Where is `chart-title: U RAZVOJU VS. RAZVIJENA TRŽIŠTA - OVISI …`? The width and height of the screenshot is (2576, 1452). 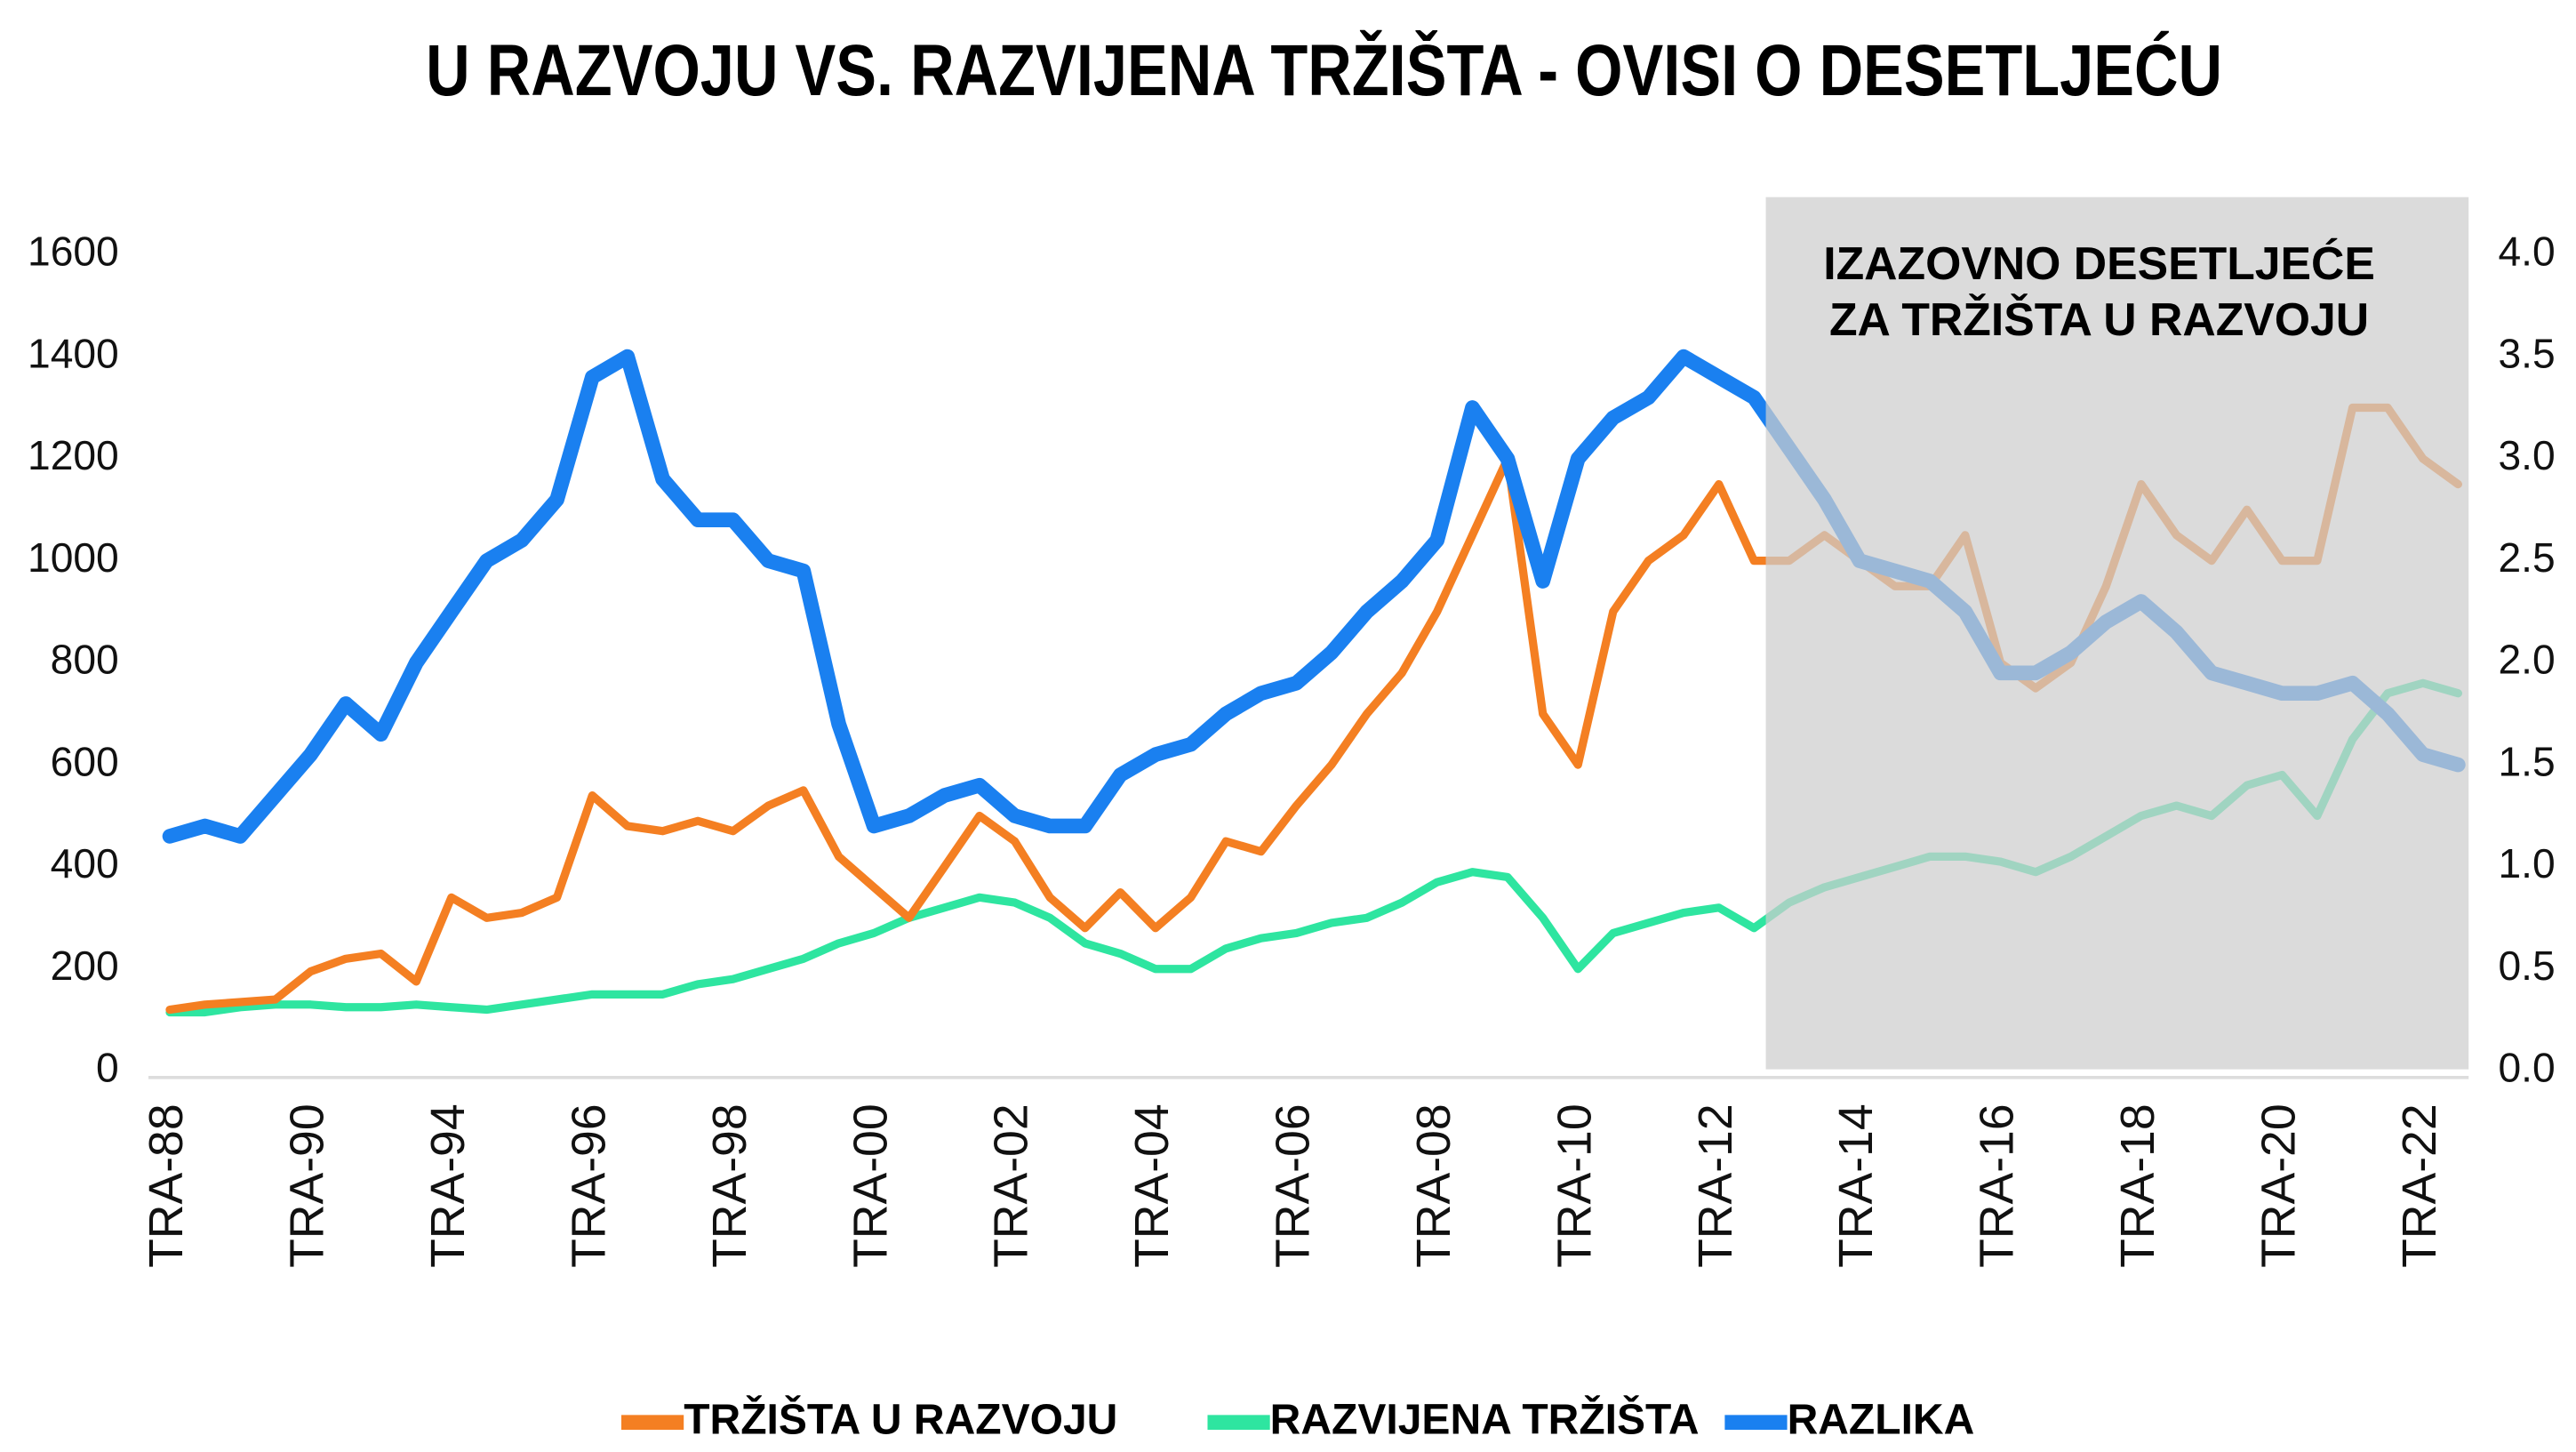
chart-title: U RAZVOJU VS. RAZVIJENA TRŽIŠTA - OVISI … is located at coordinates (1324, 70).